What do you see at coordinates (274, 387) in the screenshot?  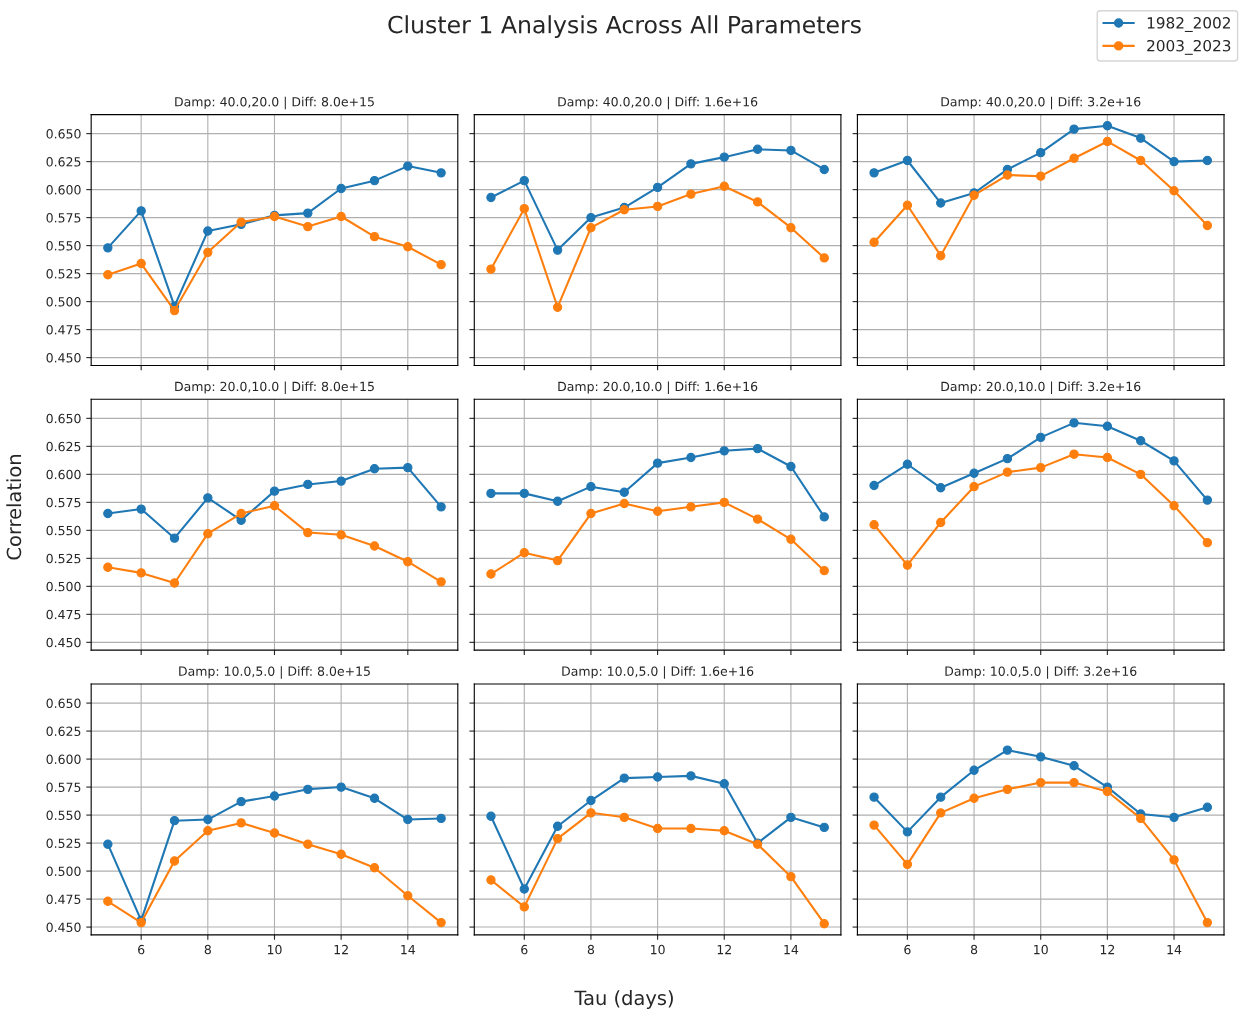 I see `chart-title: Damp: 20.0,10.0 | Diff: 8.0e+15` at bounding box center [274, 387].